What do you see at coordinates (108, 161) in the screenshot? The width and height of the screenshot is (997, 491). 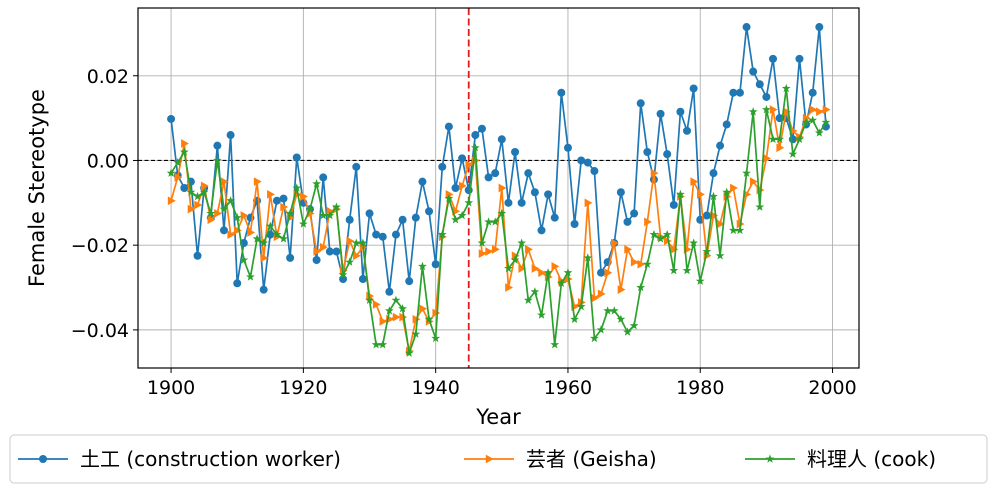 I see `y-tick-label: 0.00` at bounding box center [108, 161].